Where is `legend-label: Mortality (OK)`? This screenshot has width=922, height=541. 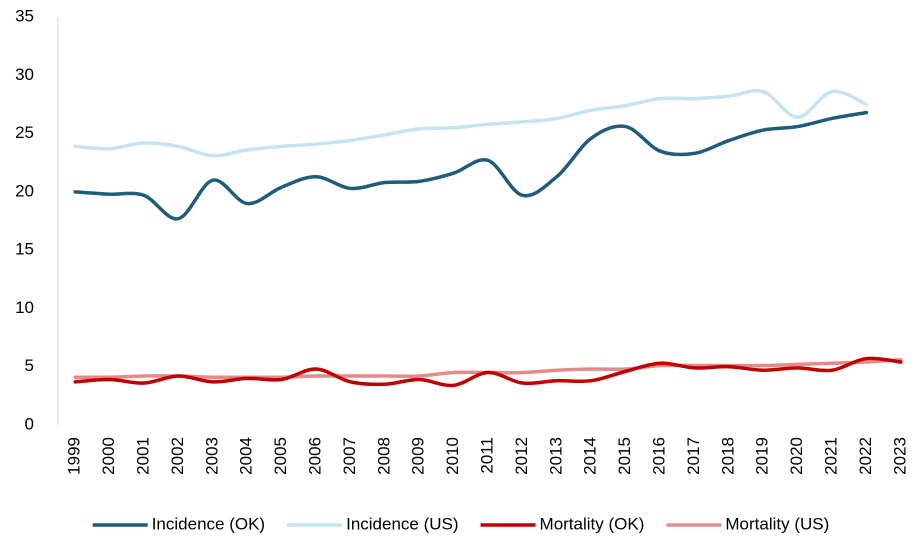
legend-label: Mortality (OK) is located at coordinates (592, 523).